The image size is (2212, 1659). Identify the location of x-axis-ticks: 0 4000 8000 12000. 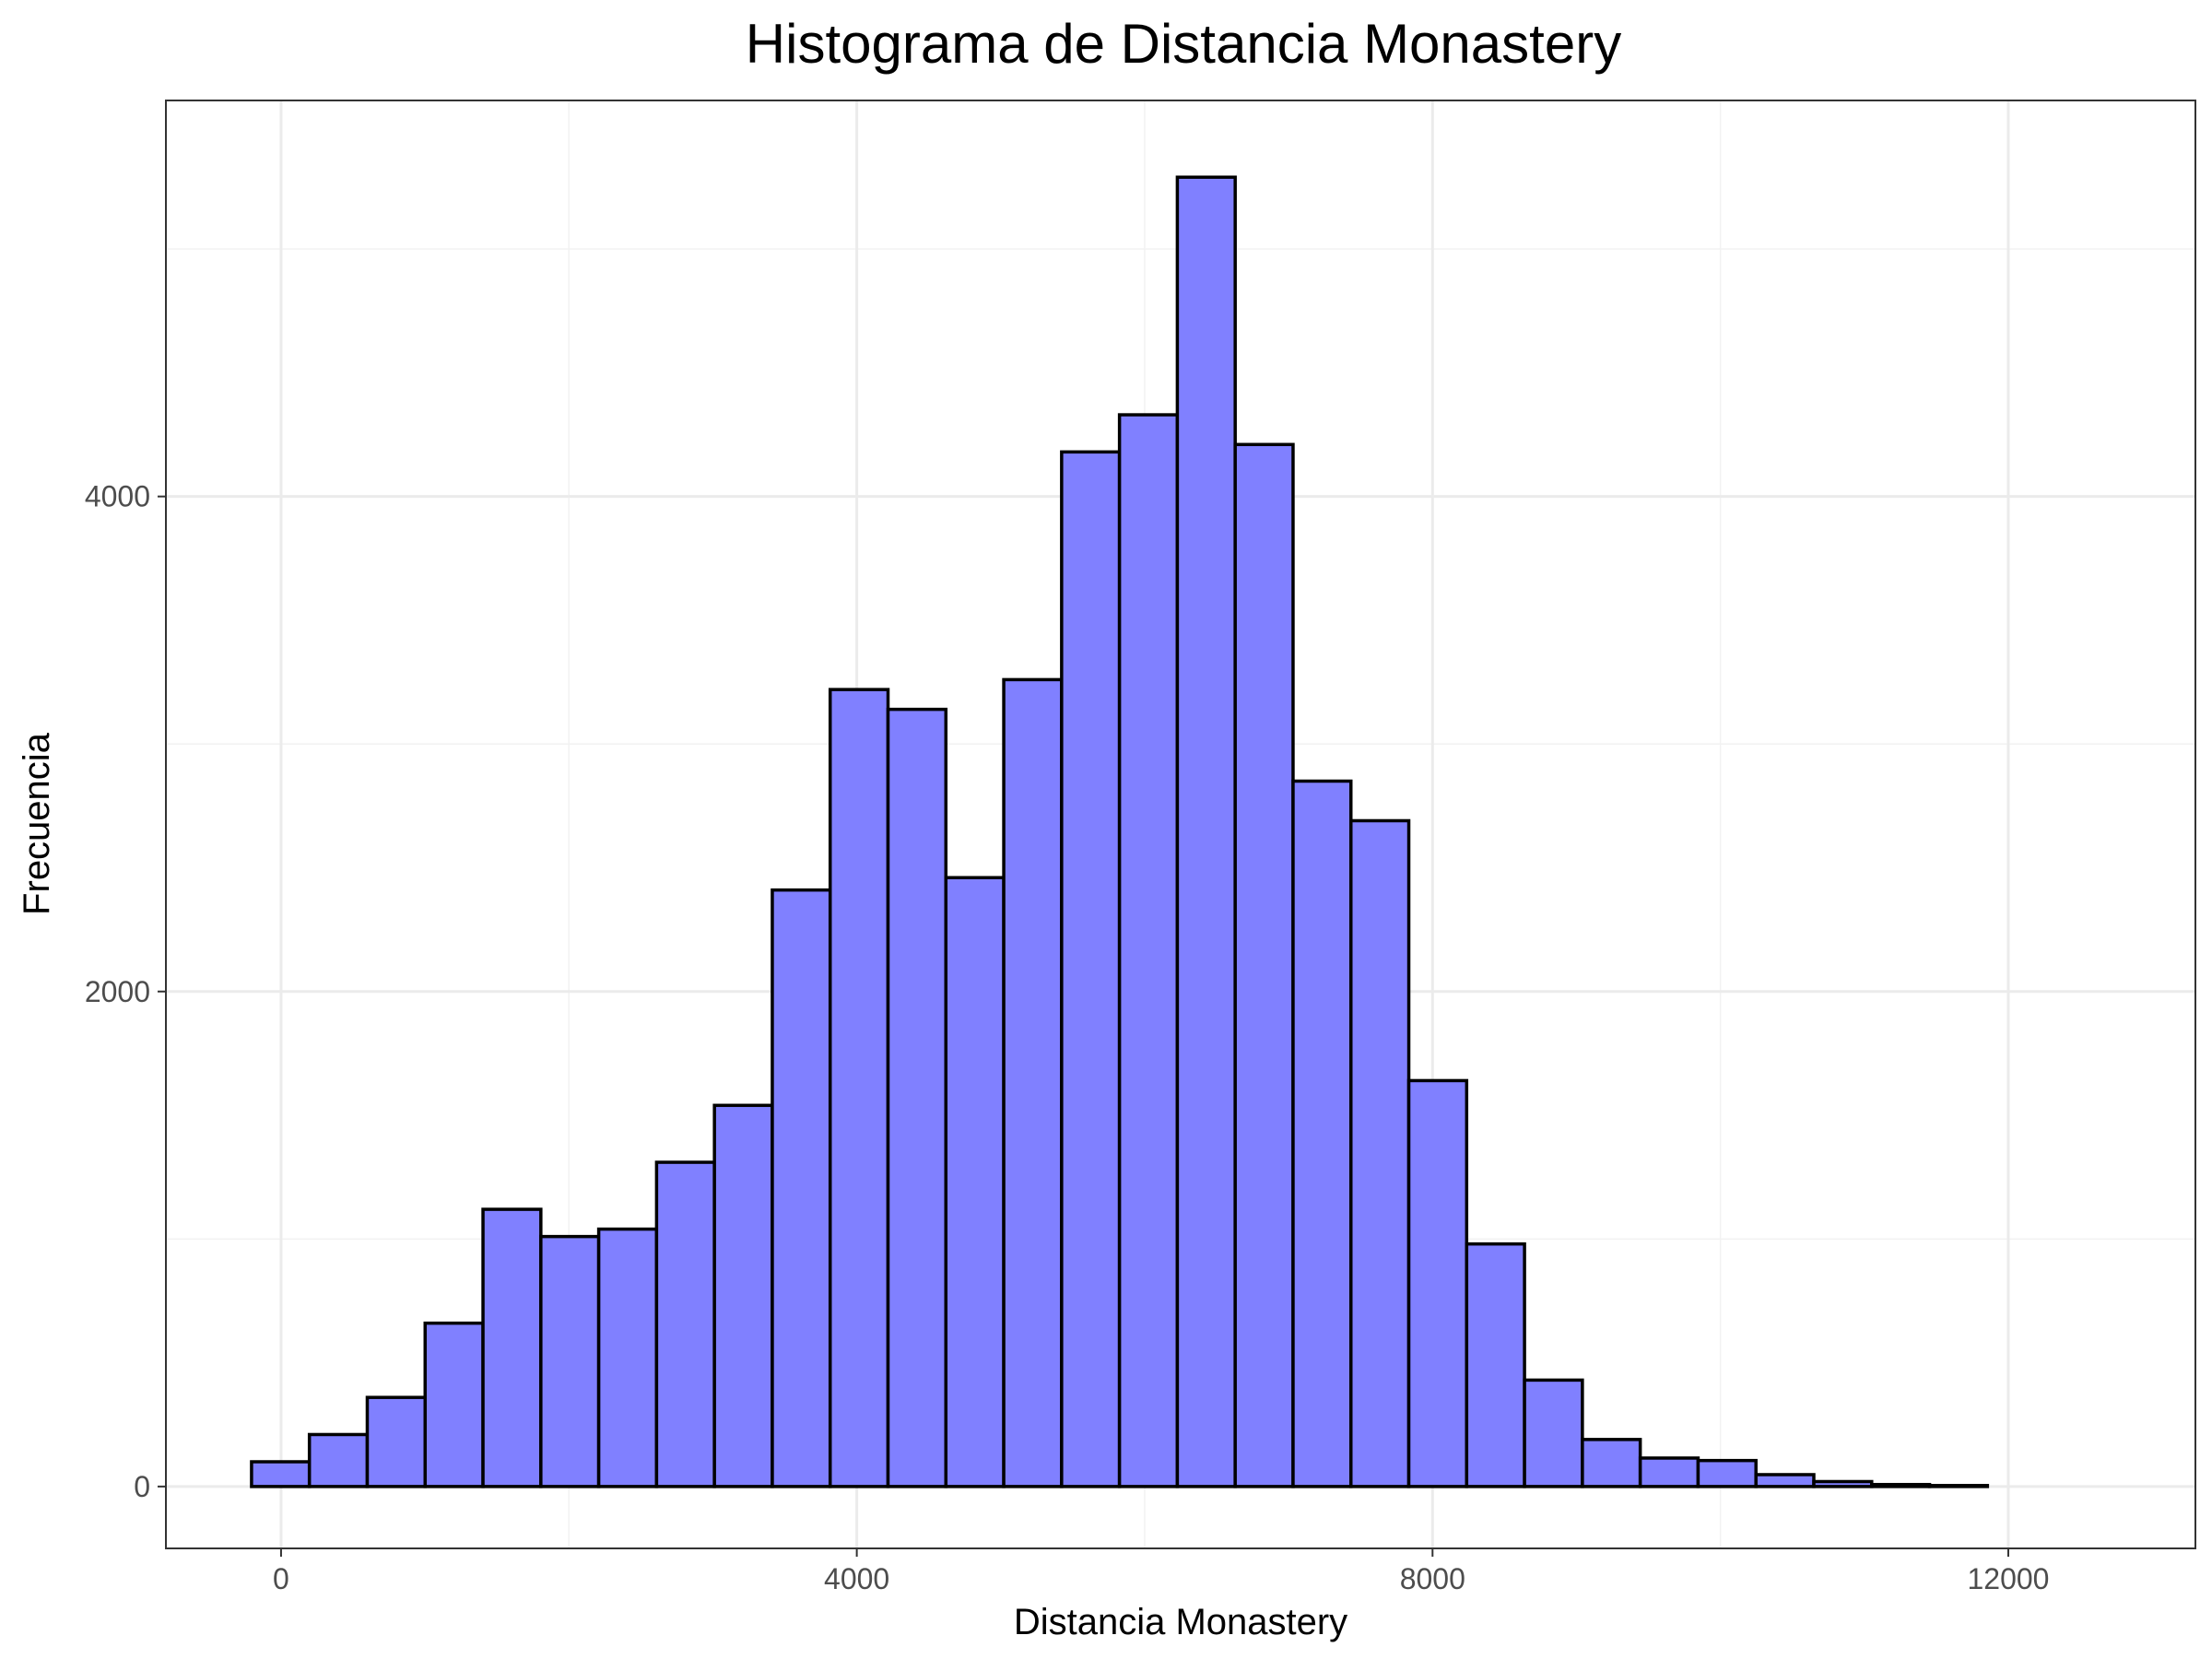
(1161, 1571).